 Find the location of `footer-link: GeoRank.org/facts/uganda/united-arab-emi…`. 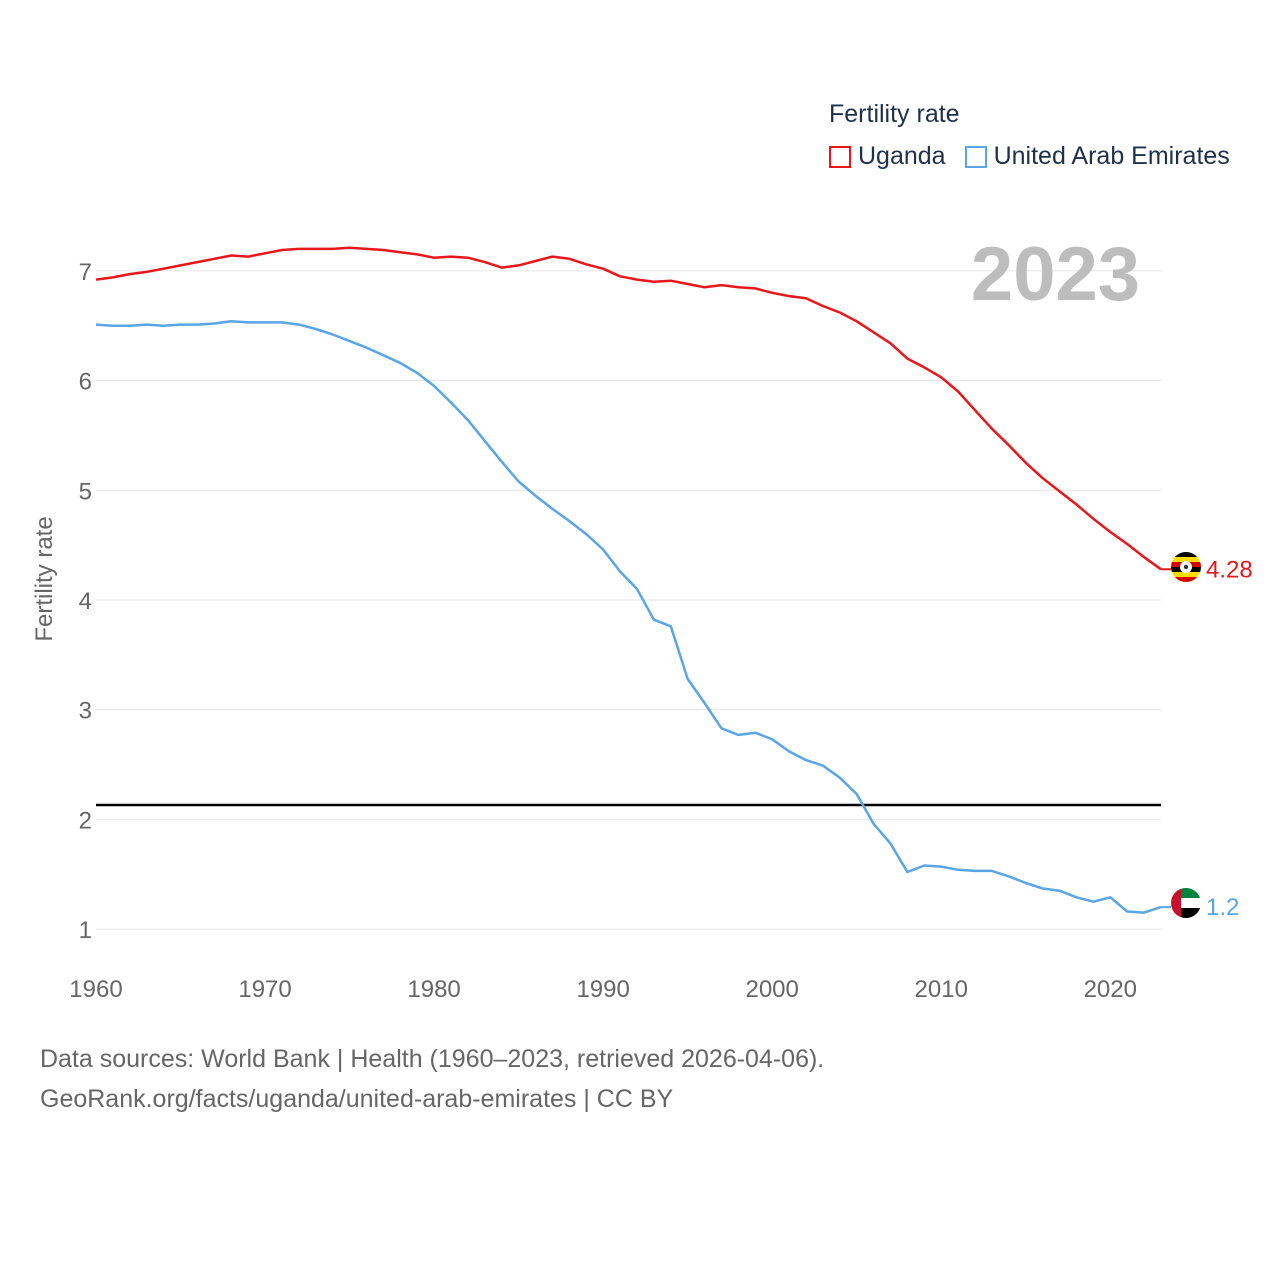

footer-link: GeoRank.org/facts/uganda/united-arab-emi… is located at coordinates (357, 1099).